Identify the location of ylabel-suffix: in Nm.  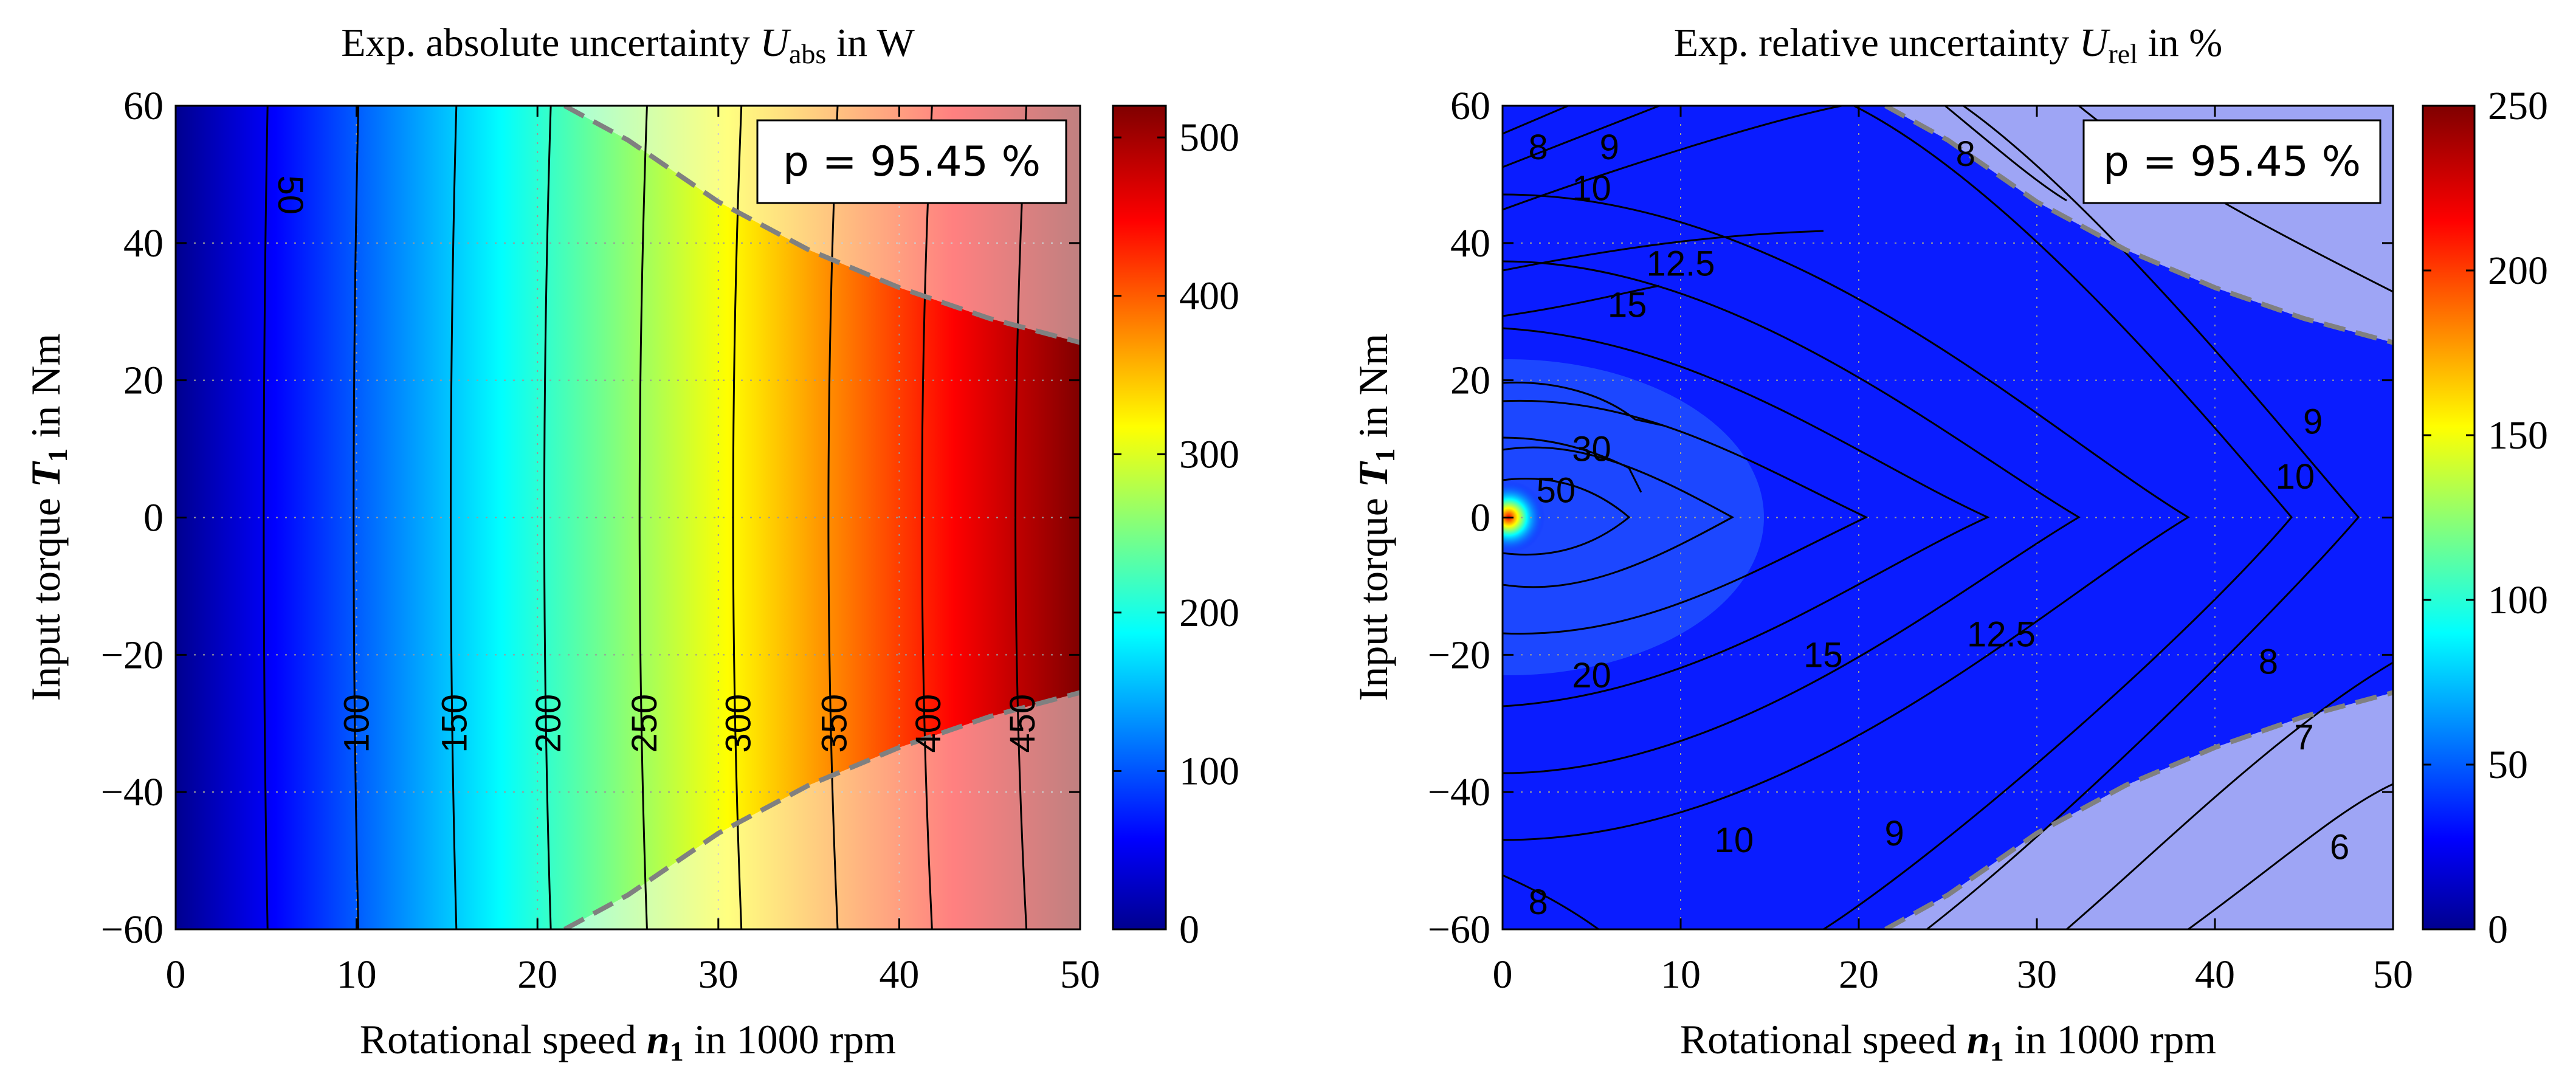
(45, 391).